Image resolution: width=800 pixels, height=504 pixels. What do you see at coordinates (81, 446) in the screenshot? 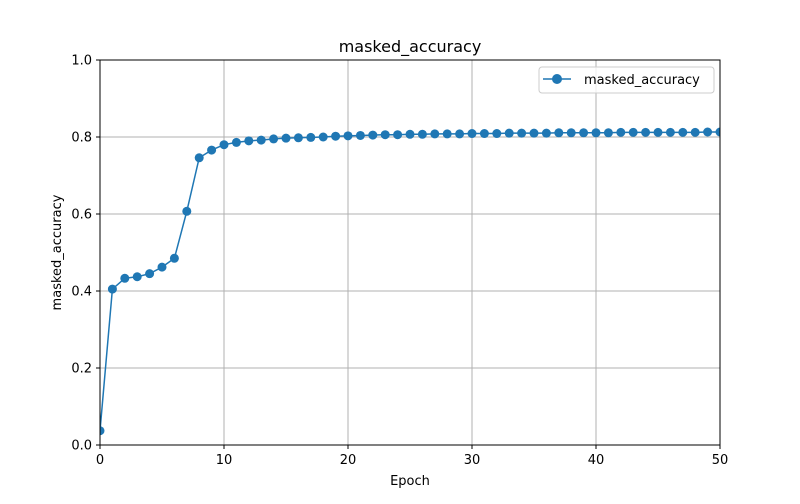
I see `y-tick-label: 0.0` at bounding box center [81, 446].